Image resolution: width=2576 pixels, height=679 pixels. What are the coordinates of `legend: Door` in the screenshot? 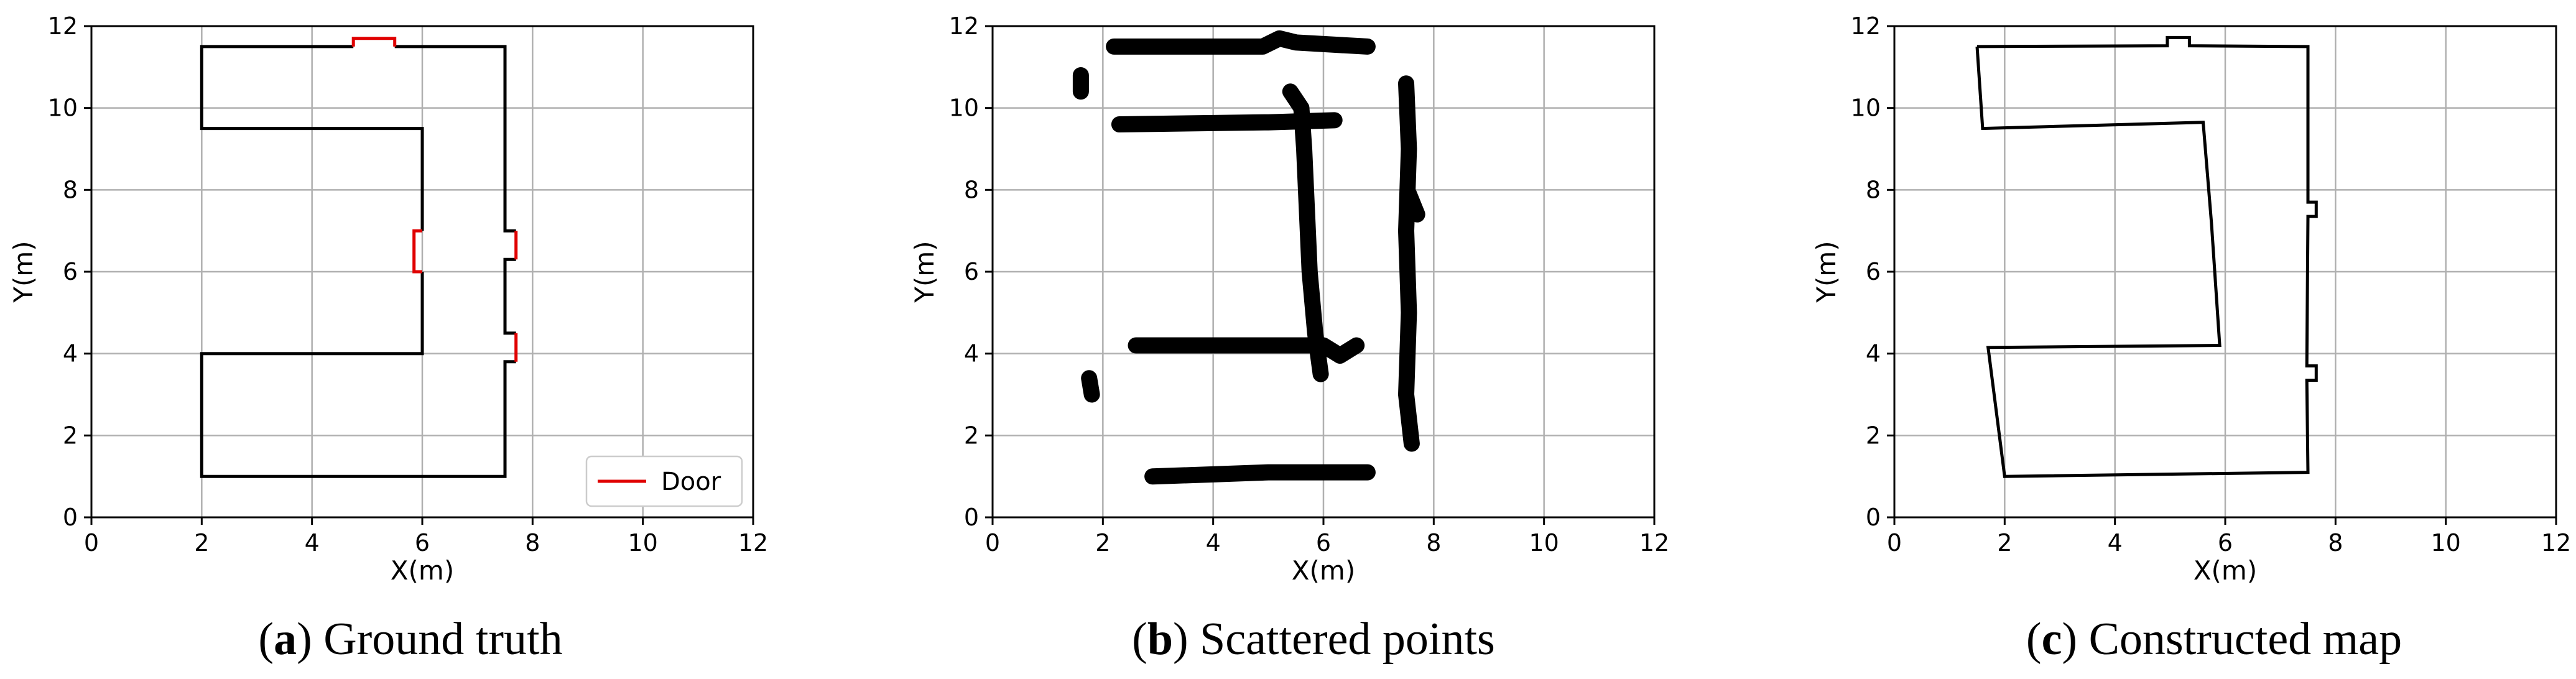 It's located at (664, 481).